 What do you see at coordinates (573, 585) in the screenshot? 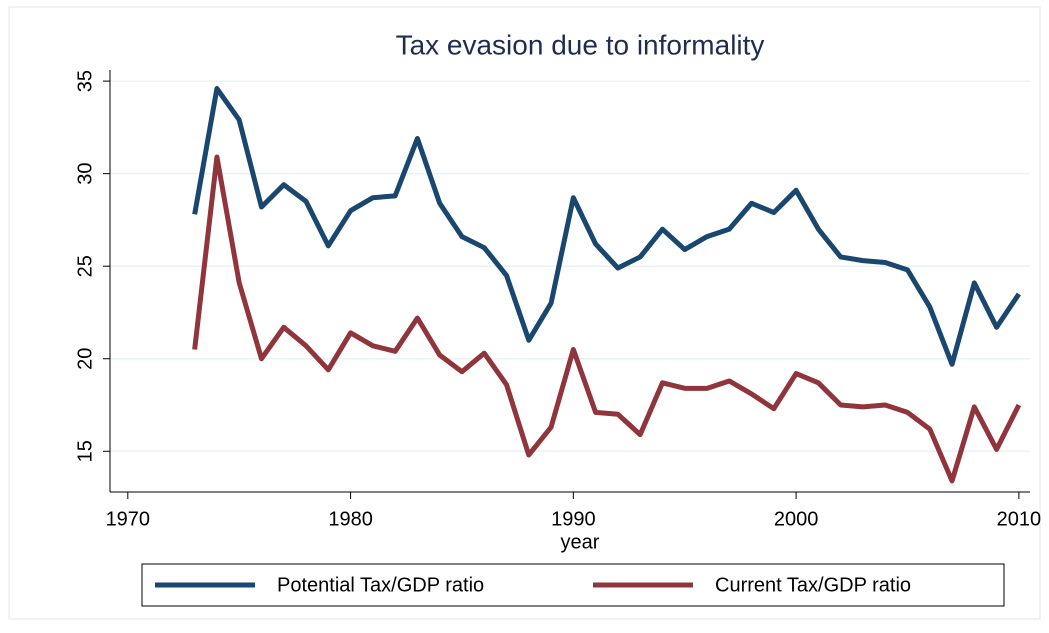
I see `legend` at bounding box center [573, 585].